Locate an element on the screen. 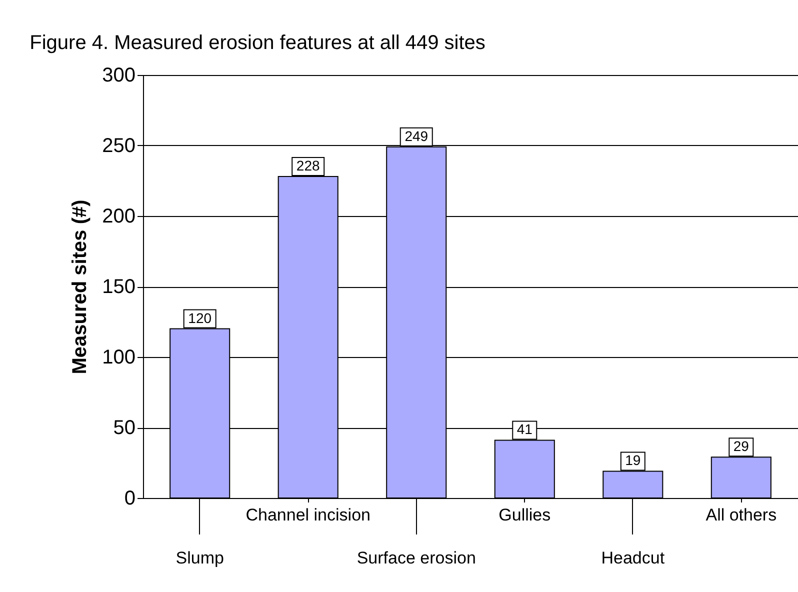 The image size is (798, 592). x-tick-label: Channel incision is located at coordinates (308, 515).